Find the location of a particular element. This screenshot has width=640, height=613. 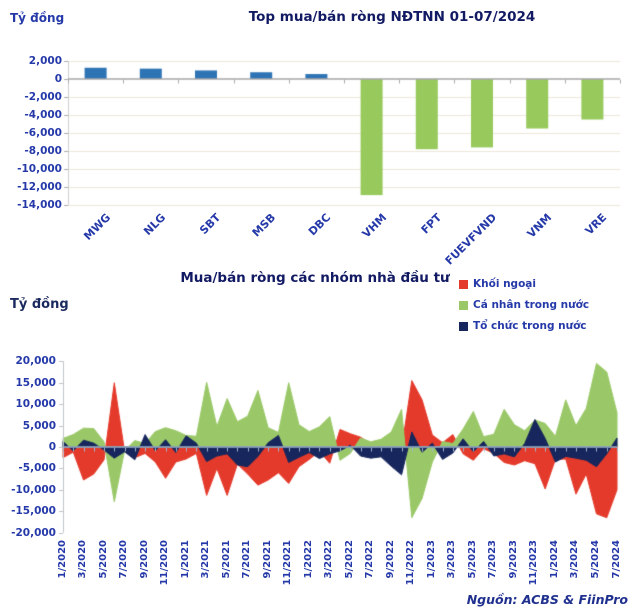

legend-item: Khối ngoại is located at coordinates (524, 284).